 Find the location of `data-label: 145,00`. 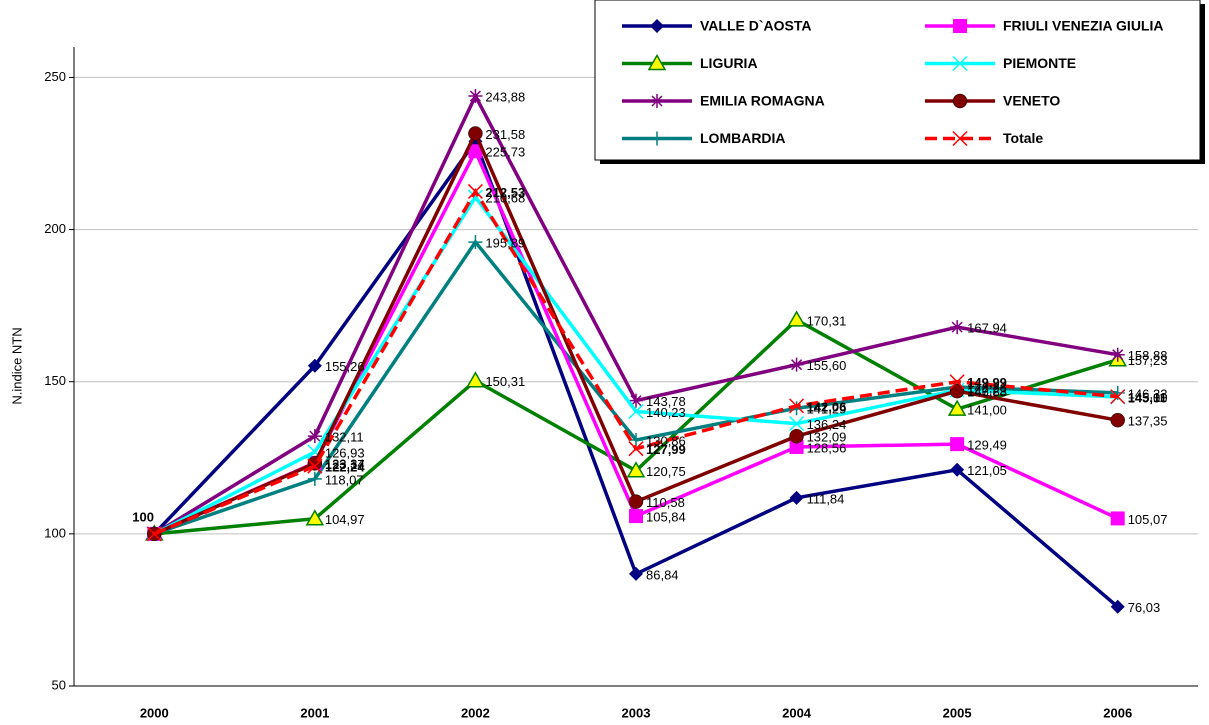

data-label: 145,00 is located at coordinates (1148, 397).